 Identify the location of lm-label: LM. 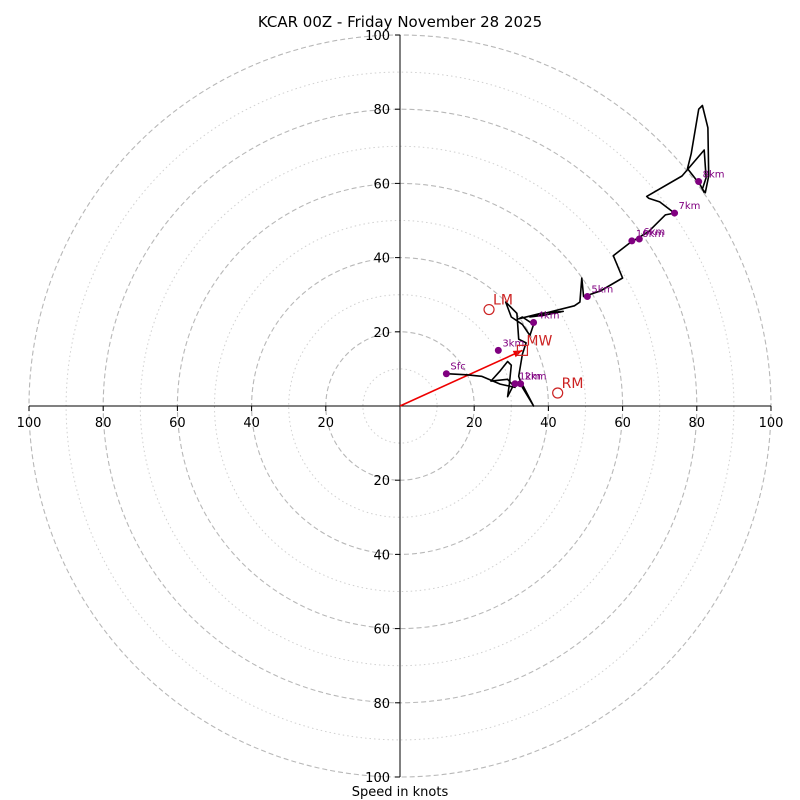
(503, 301).